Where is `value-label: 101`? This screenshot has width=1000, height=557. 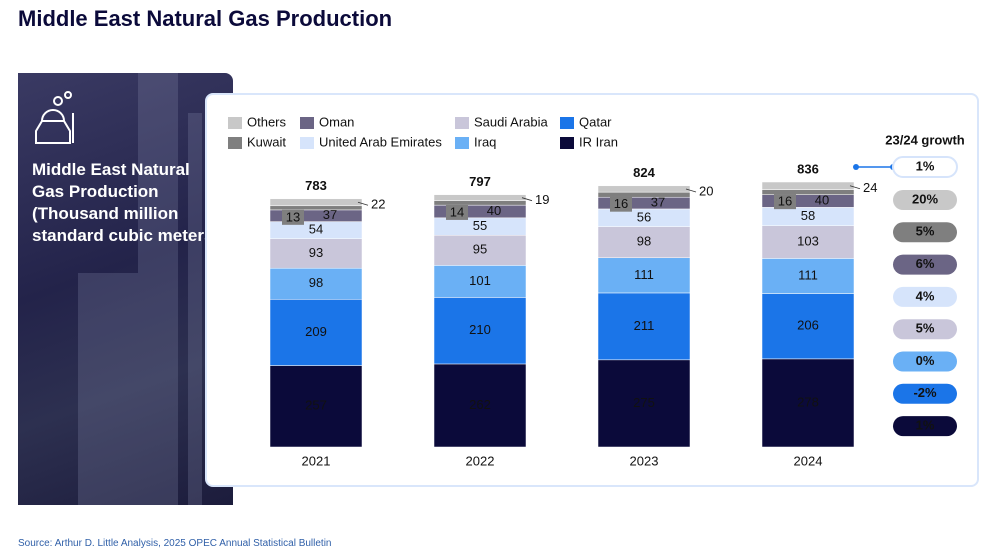 value-label: 101 is located at coordinates (480, 280).